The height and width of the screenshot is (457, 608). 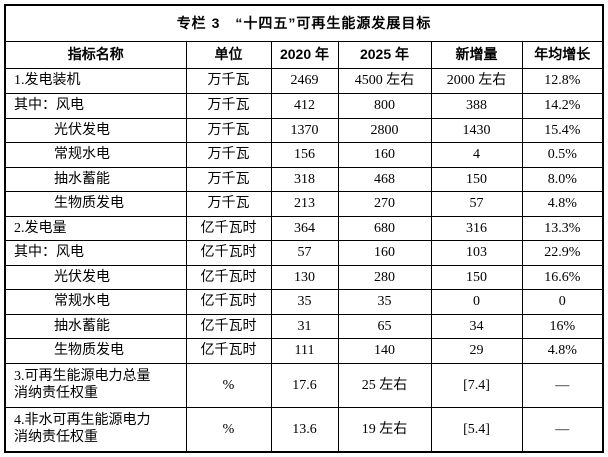 I want to click on cell-growth: 13.3%, so click(x=562, y=228).